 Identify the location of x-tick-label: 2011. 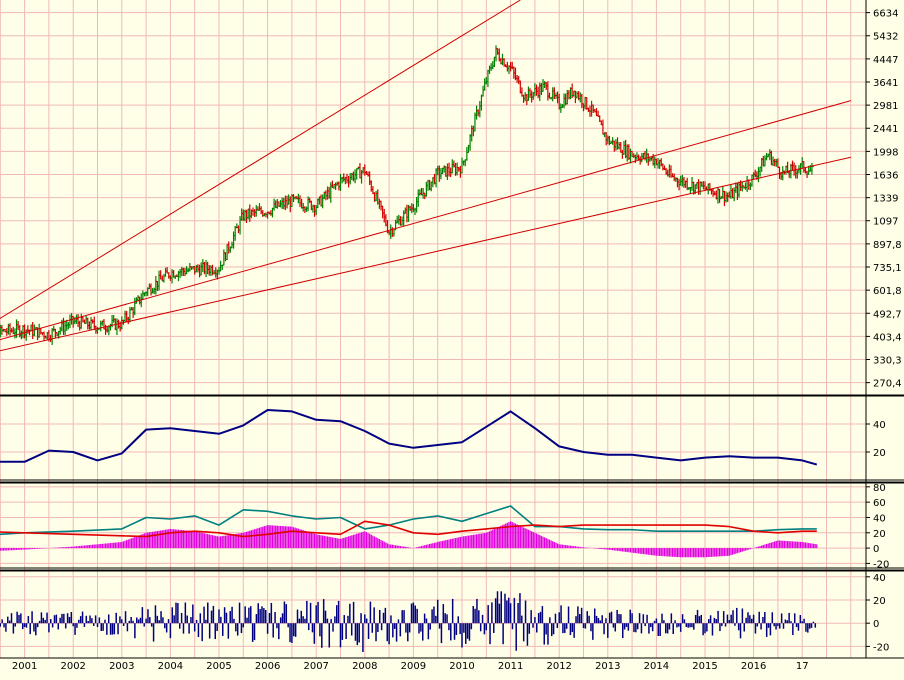
(510, 666).